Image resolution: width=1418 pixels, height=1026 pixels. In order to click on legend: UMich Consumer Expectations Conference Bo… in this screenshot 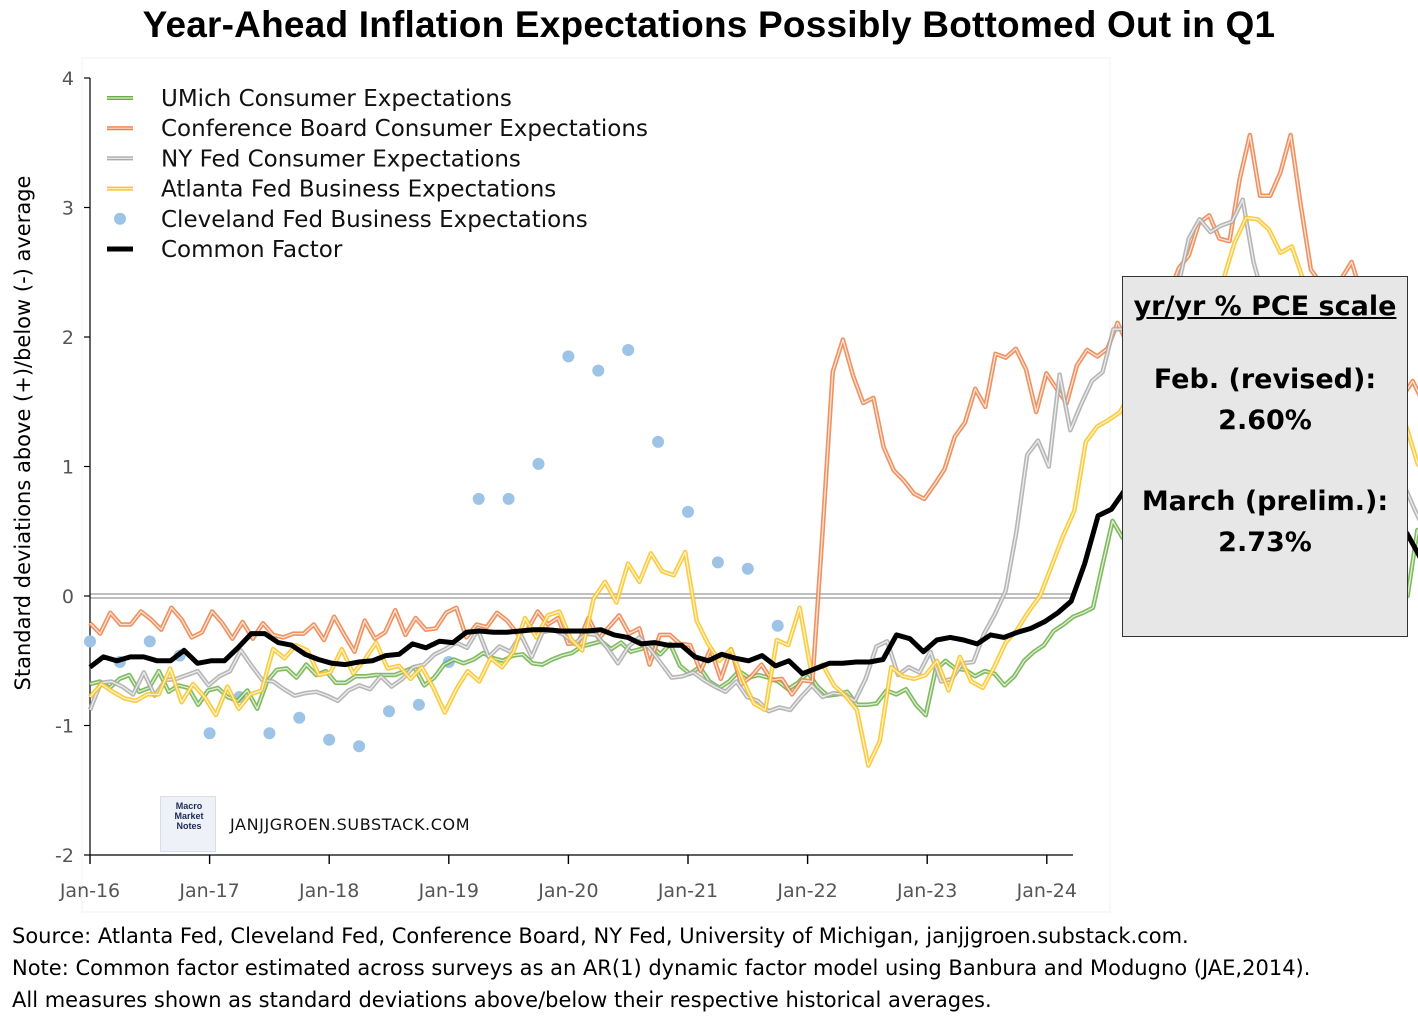, I will do `click(377, 174)`.